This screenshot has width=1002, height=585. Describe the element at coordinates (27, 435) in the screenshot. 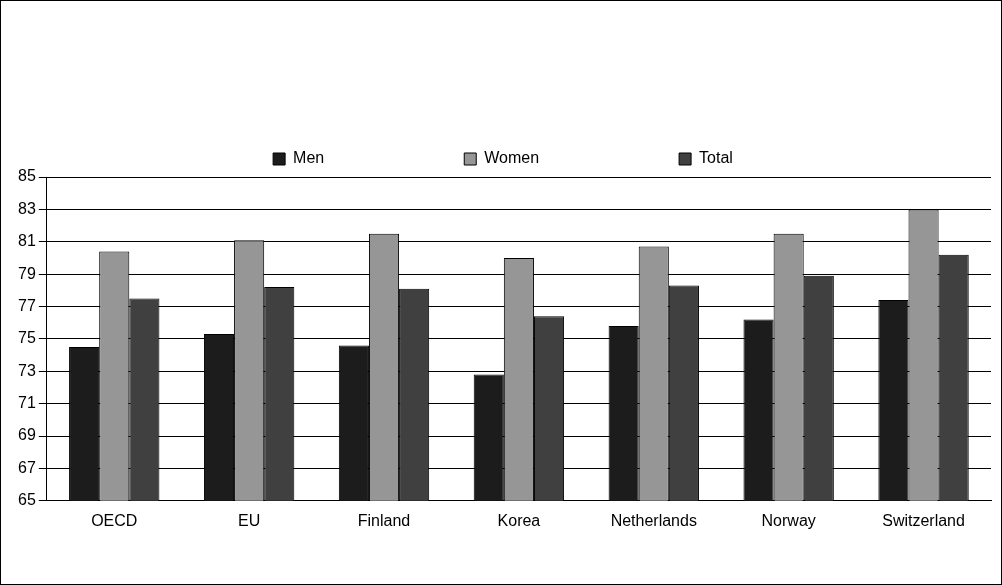

I see `y-tick-label: 69` at that location.